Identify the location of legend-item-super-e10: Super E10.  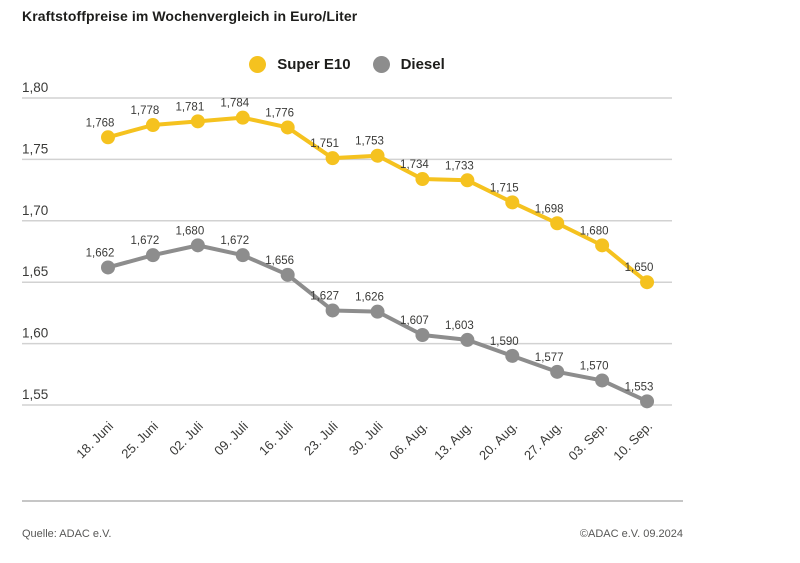
(300, 64).